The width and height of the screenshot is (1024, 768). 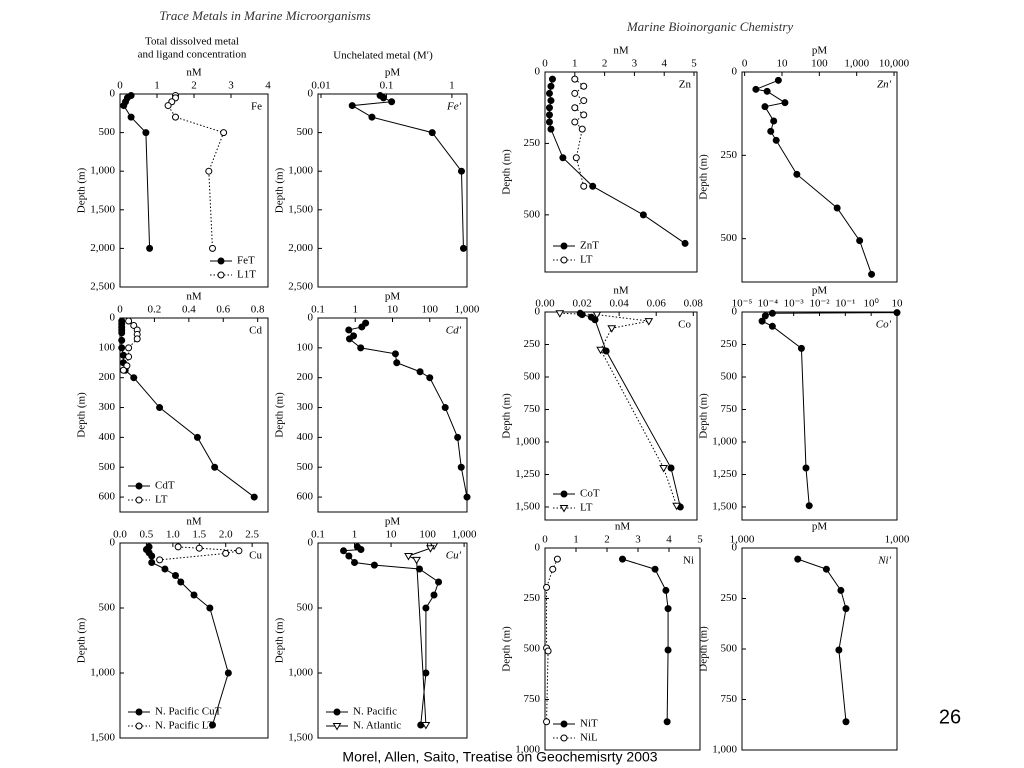 I want to click on x-tick-label: 2, so click(x=194, y=86).